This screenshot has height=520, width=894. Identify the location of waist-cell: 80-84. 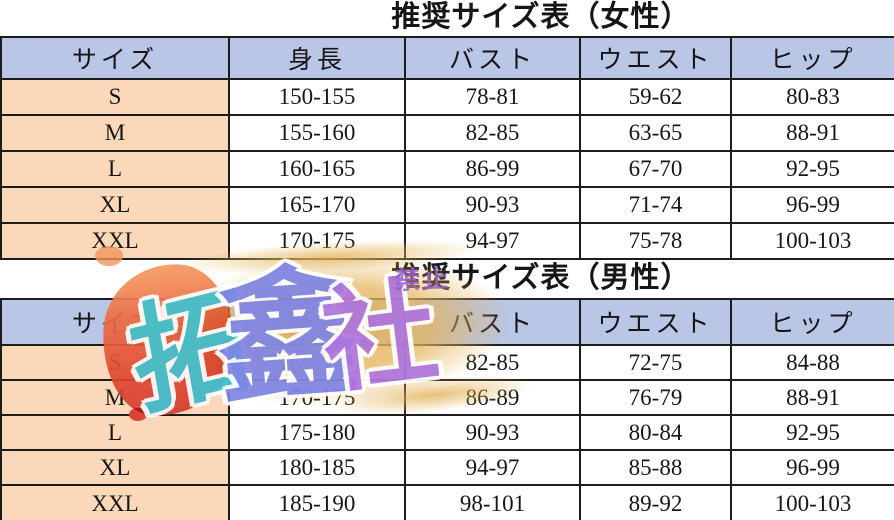
(655, 432).